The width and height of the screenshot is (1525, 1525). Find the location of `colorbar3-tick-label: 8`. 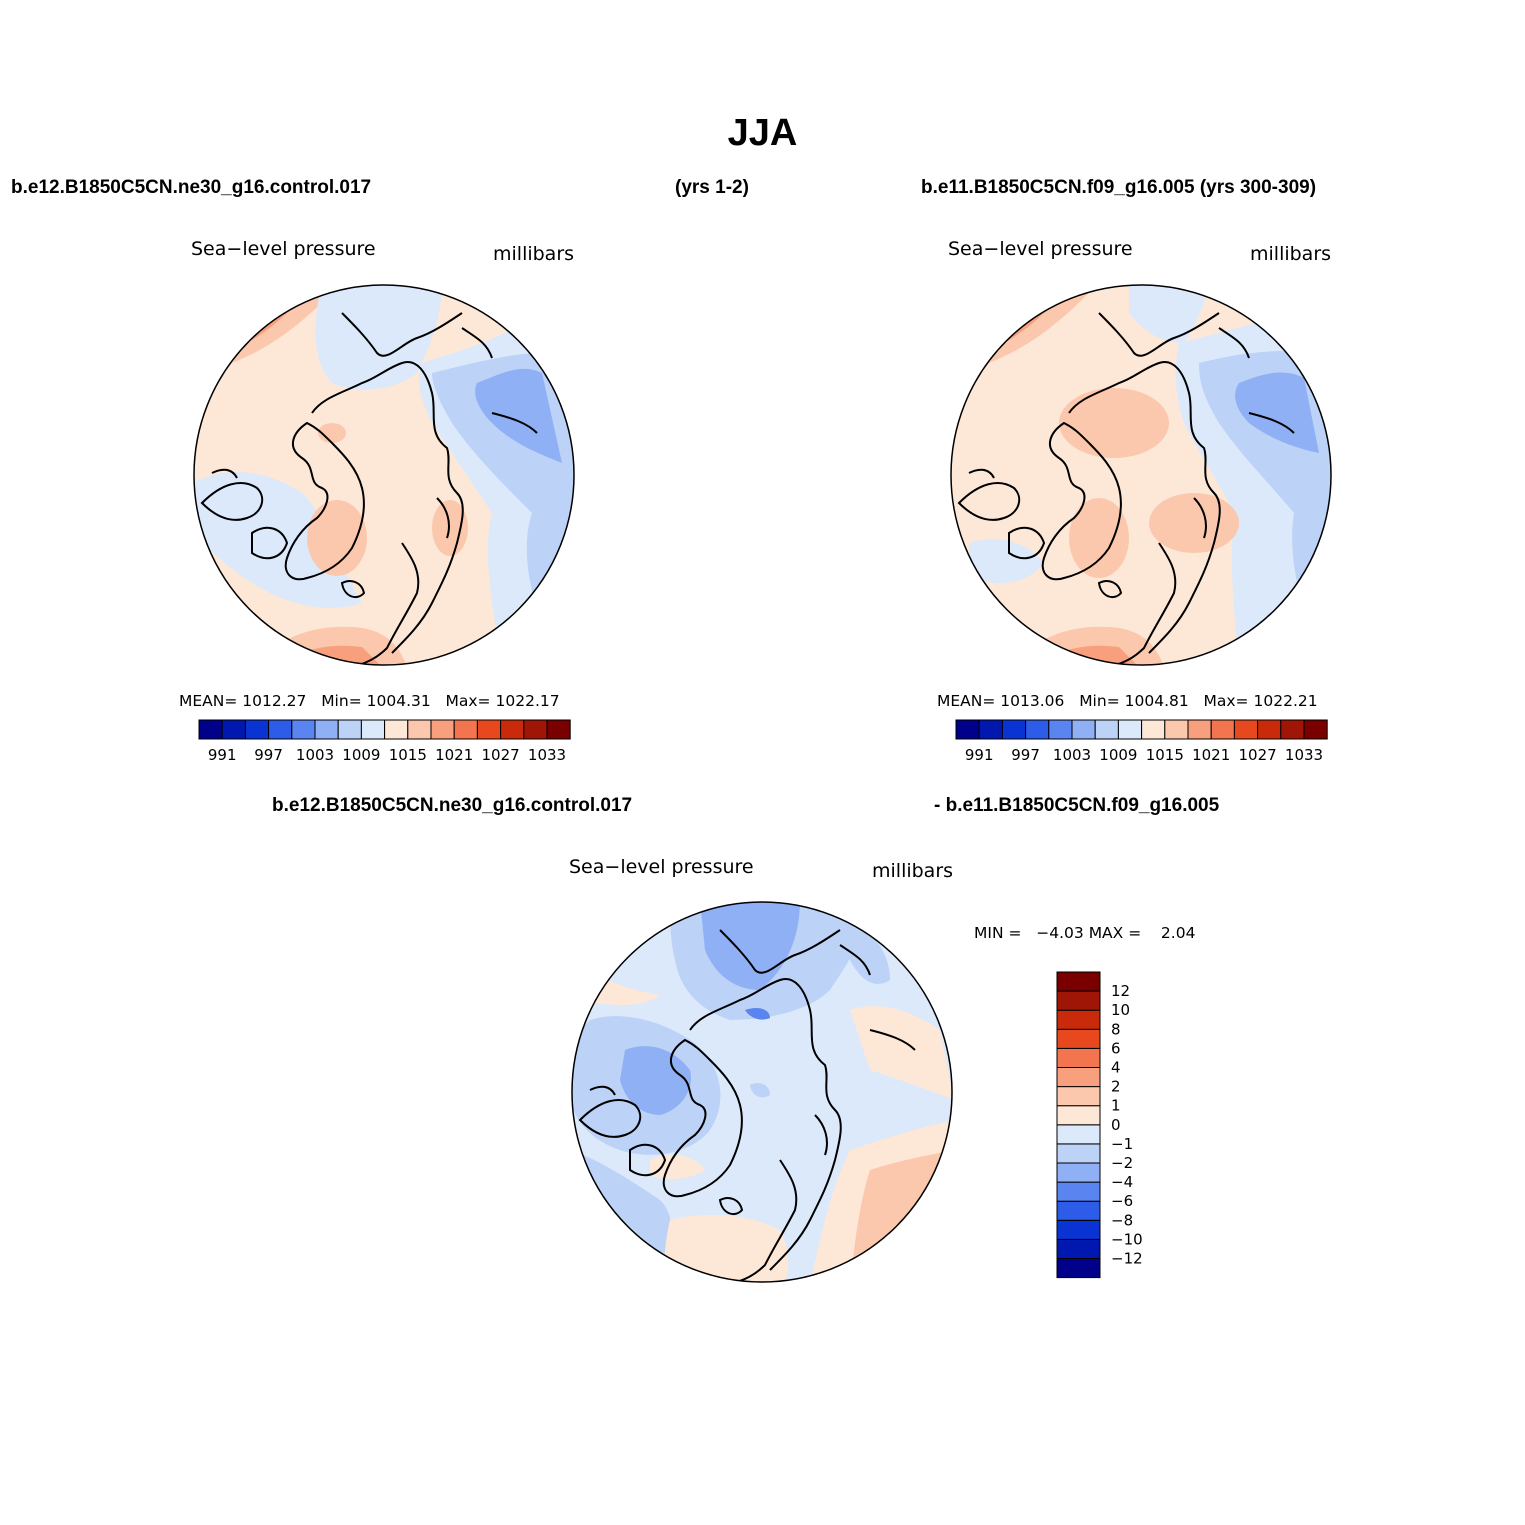

colorbar3-tick-label: 8 is located at coordinates (1116, 1029).